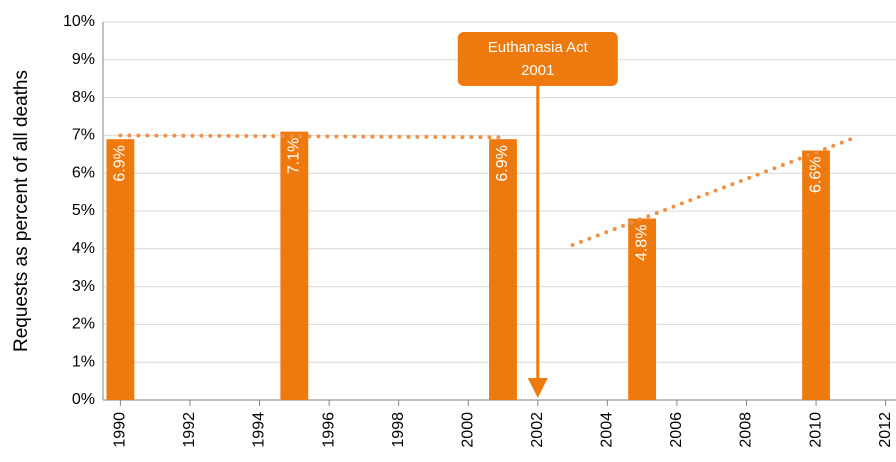 The image size is (896, 462). Describe the element at coordinates (83, 97) in the screenshot. I see `y-tick-label: 8%` at that location.